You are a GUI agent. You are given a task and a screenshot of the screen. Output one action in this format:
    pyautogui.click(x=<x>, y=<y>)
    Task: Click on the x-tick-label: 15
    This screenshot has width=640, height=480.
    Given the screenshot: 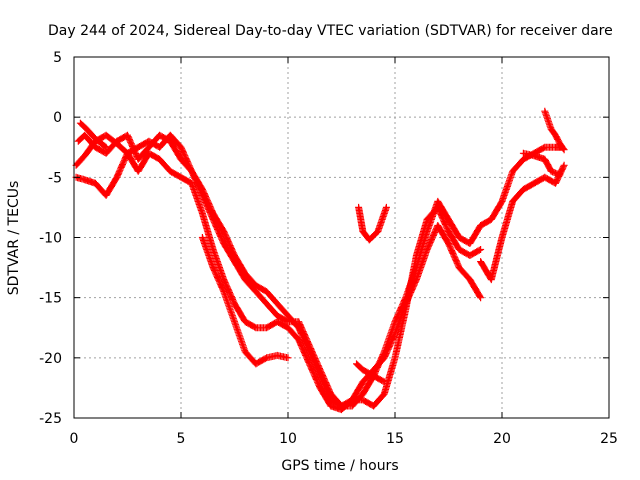 What is the action you would take?
    pyautogui.click(x=395, y=439)
    